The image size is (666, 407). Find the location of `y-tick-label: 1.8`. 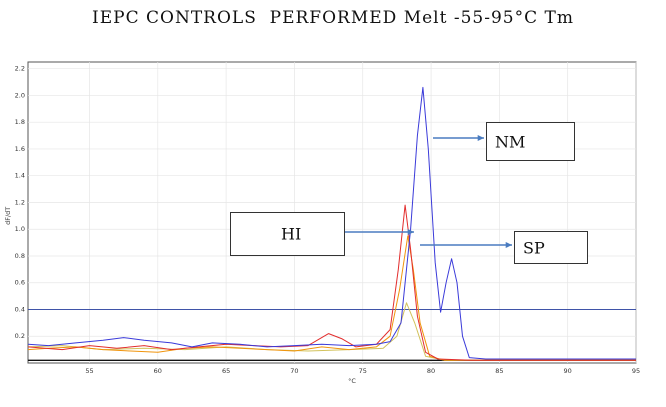

y-tick-label: 1.8 is located at coordinates (20, 122).